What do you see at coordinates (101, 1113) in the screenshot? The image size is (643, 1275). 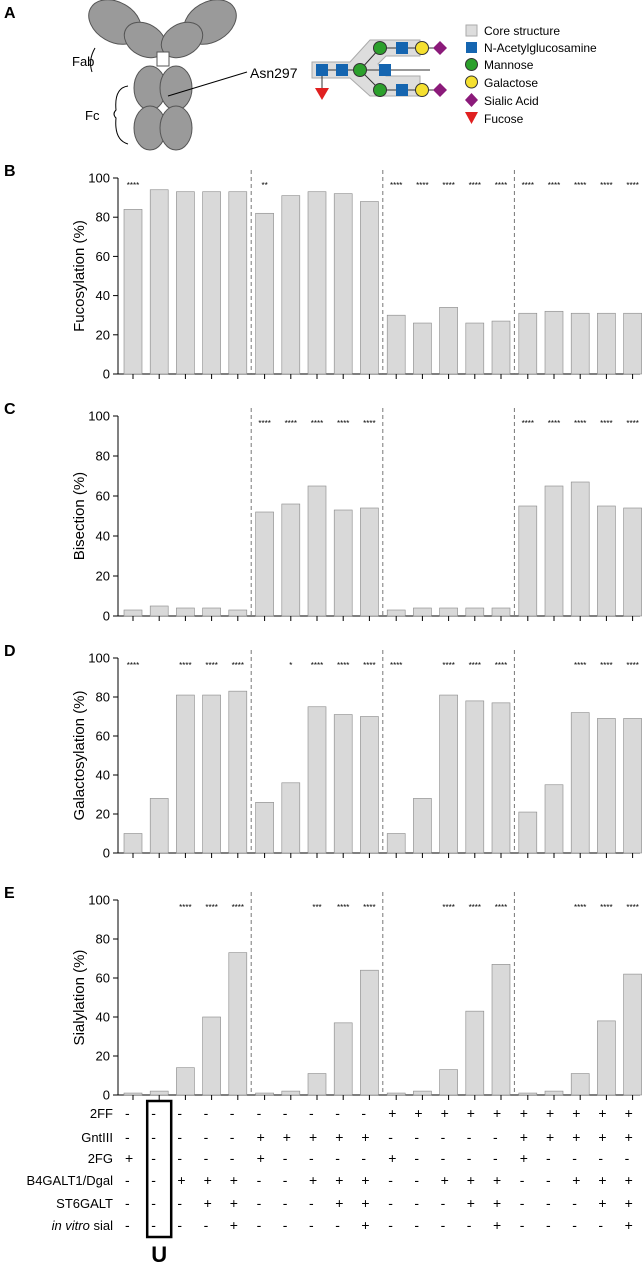 I see `row-label: 2FF` at bounding box center [101, 1113].